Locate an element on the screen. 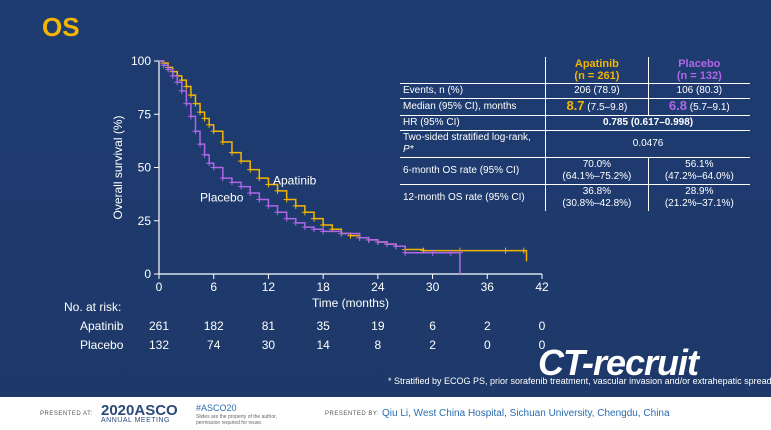 The height and width of the screenshot is (430, 771). risk-value-placebo: 132 is located at coordinates (159, 345).